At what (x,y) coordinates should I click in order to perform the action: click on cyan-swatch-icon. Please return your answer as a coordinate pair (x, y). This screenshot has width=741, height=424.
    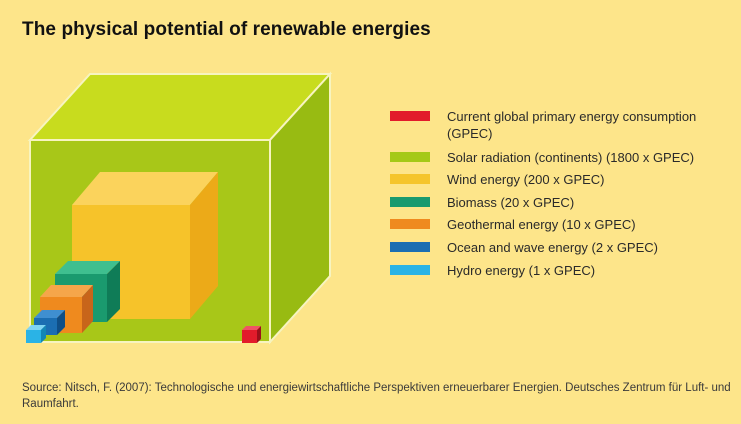
    Looking at the image, I should click on (410, 270).